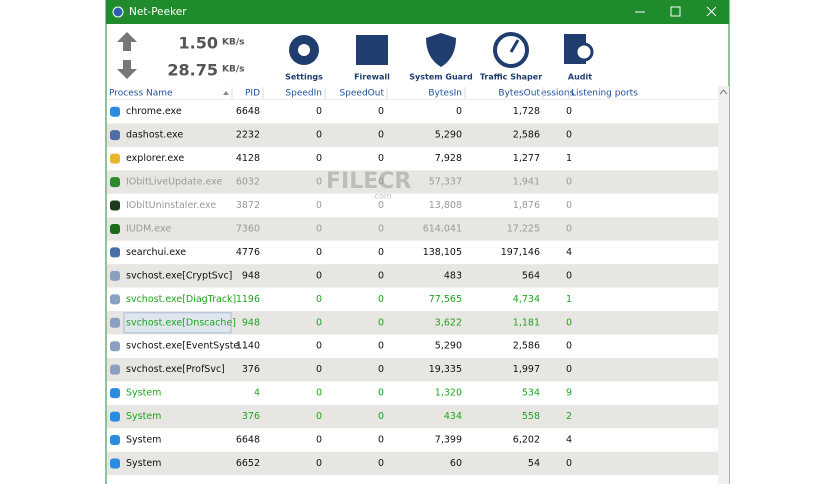 Image resolution: width=836 pixels, height=484 pixels. I want to click on table-row: System 376 0 0 434 558 2, so click(341, 416).